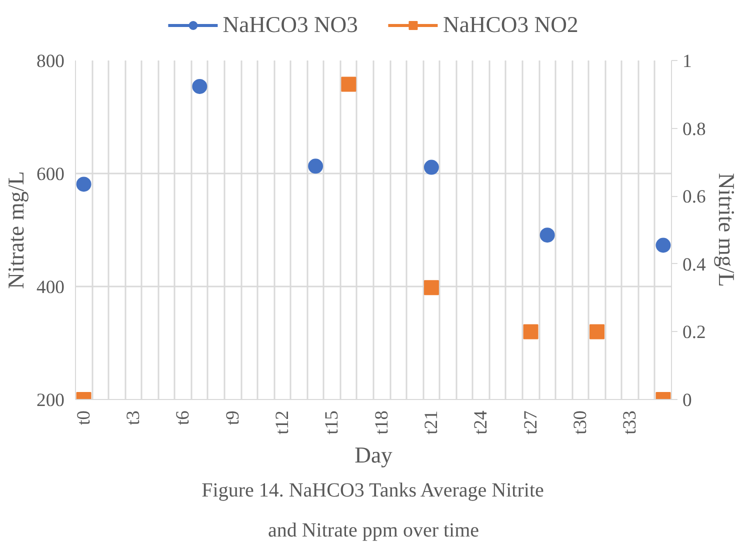 The width and height of the screenshot is (741, 550). What do you see at coordinates (694, 129) in the screenshot?
I see `y2-tick-label: 0.8` at bounding box center [694, 129].